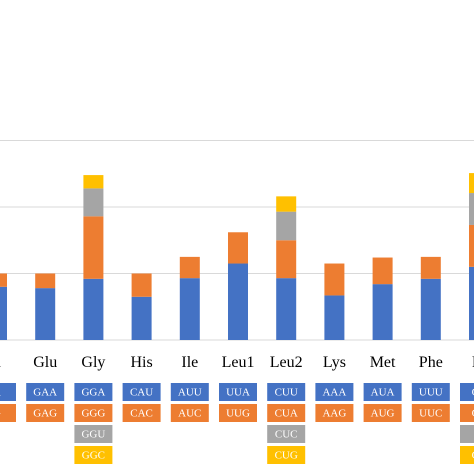 Image resolution: width=474 pixels, height=474 pixels. I want to click on category-labels: n Glu Gly His Ile Leu1 Leu2 Lys Met Phe Pr, so click(237, 362).